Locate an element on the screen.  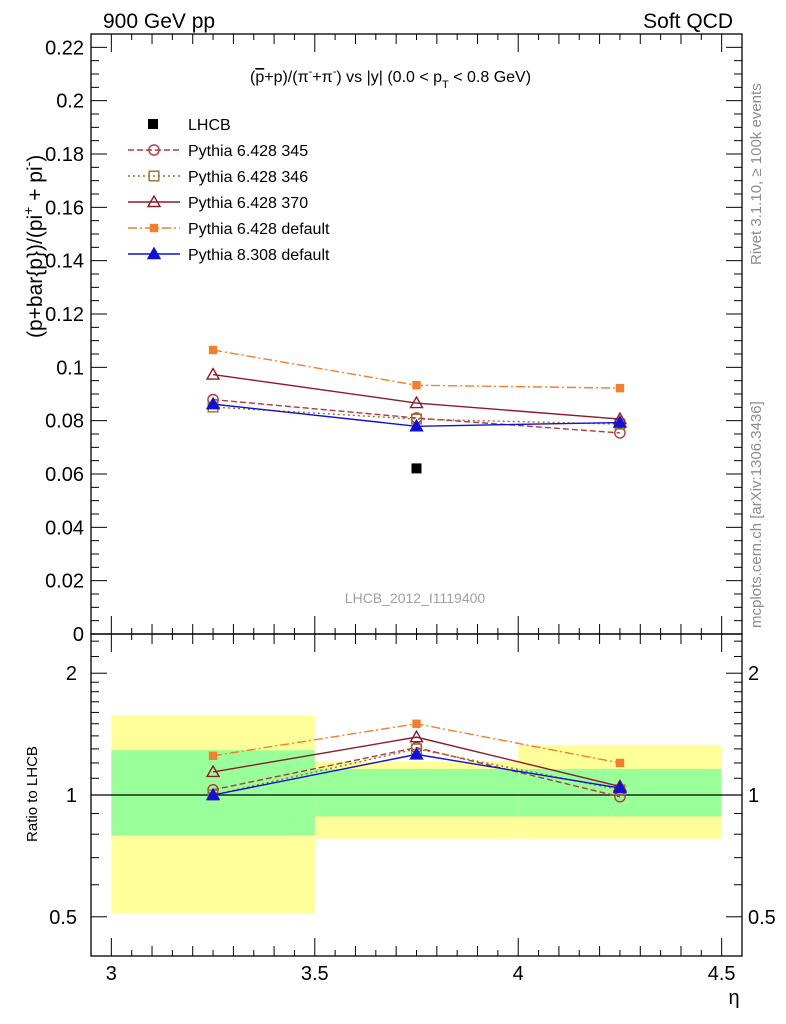
ylabel-main: (p+bar{p})/(pi is located at coordinates (35, 276).